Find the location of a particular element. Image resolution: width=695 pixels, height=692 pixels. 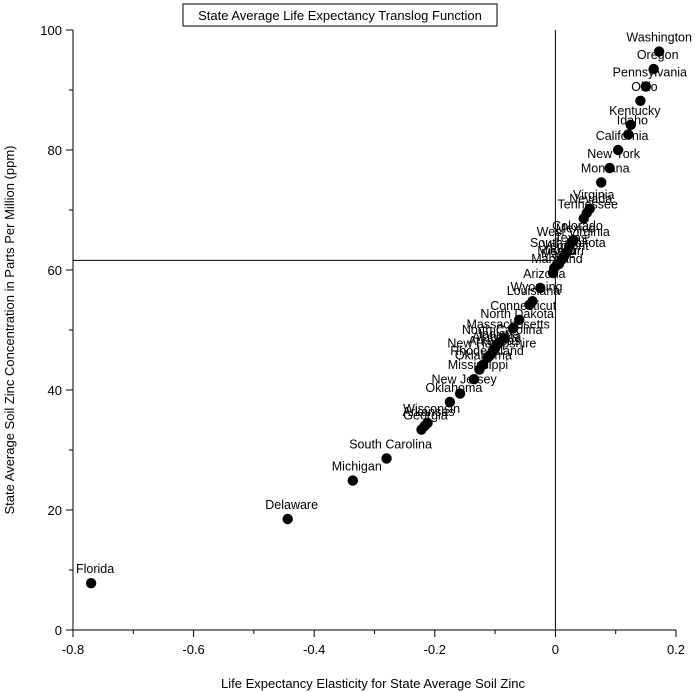

point-label: Massachusetts is located at coordinates (507, 324).